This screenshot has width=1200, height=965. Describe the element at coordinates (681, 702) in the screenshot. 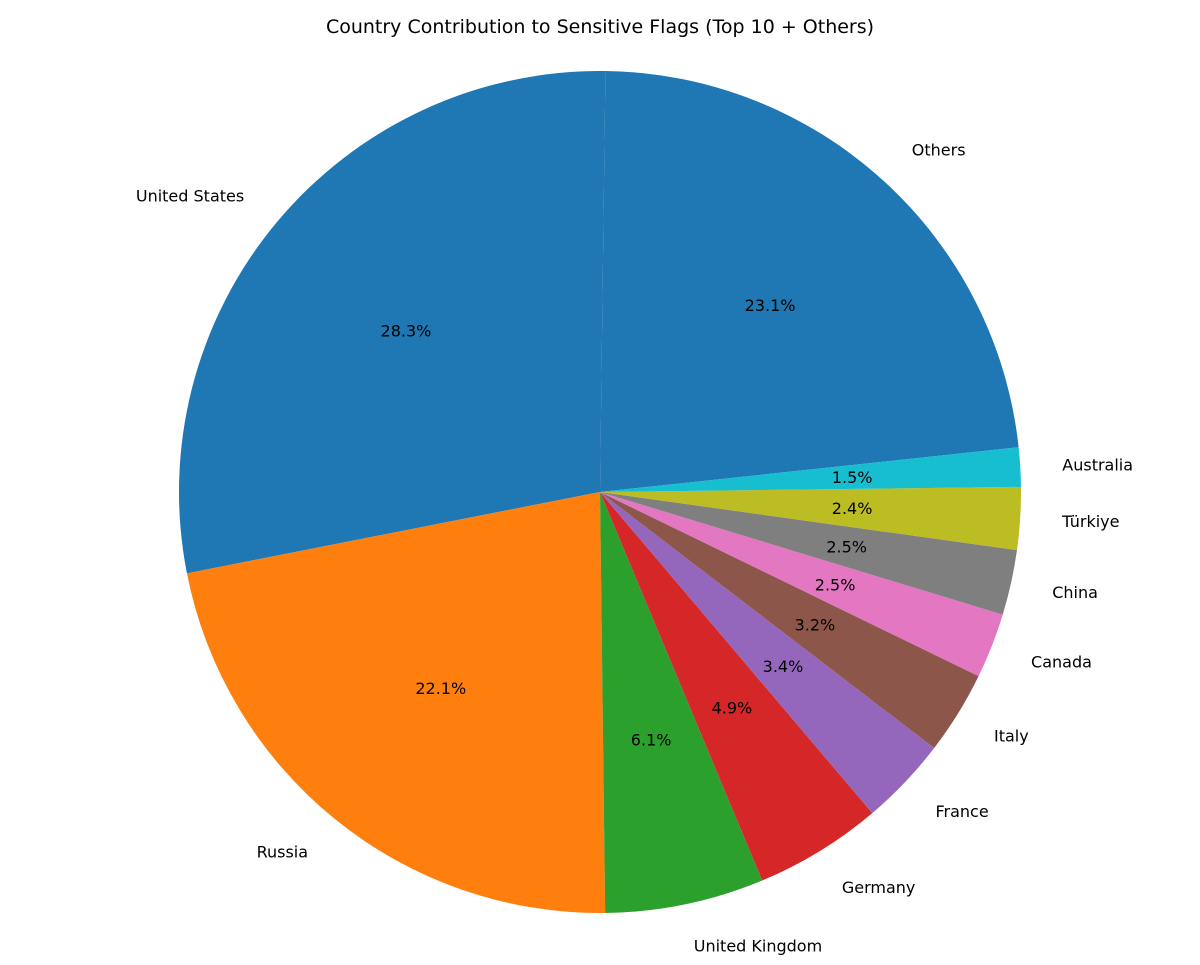

I see `pie-slice-united-kingdom` at that location.